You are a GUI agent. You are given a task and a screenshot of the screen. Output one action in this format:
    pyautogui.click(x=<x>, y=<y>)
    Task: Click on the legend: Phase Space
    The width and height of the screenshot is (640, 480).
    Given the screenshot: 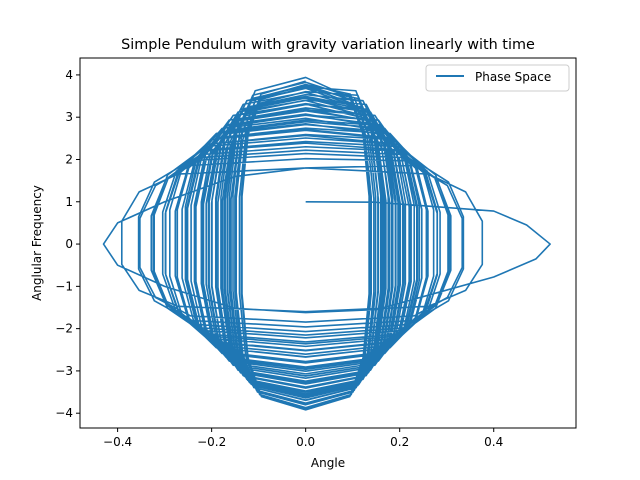 What is the action you would take?
    pyautogui.click(x=497, y=78)
    